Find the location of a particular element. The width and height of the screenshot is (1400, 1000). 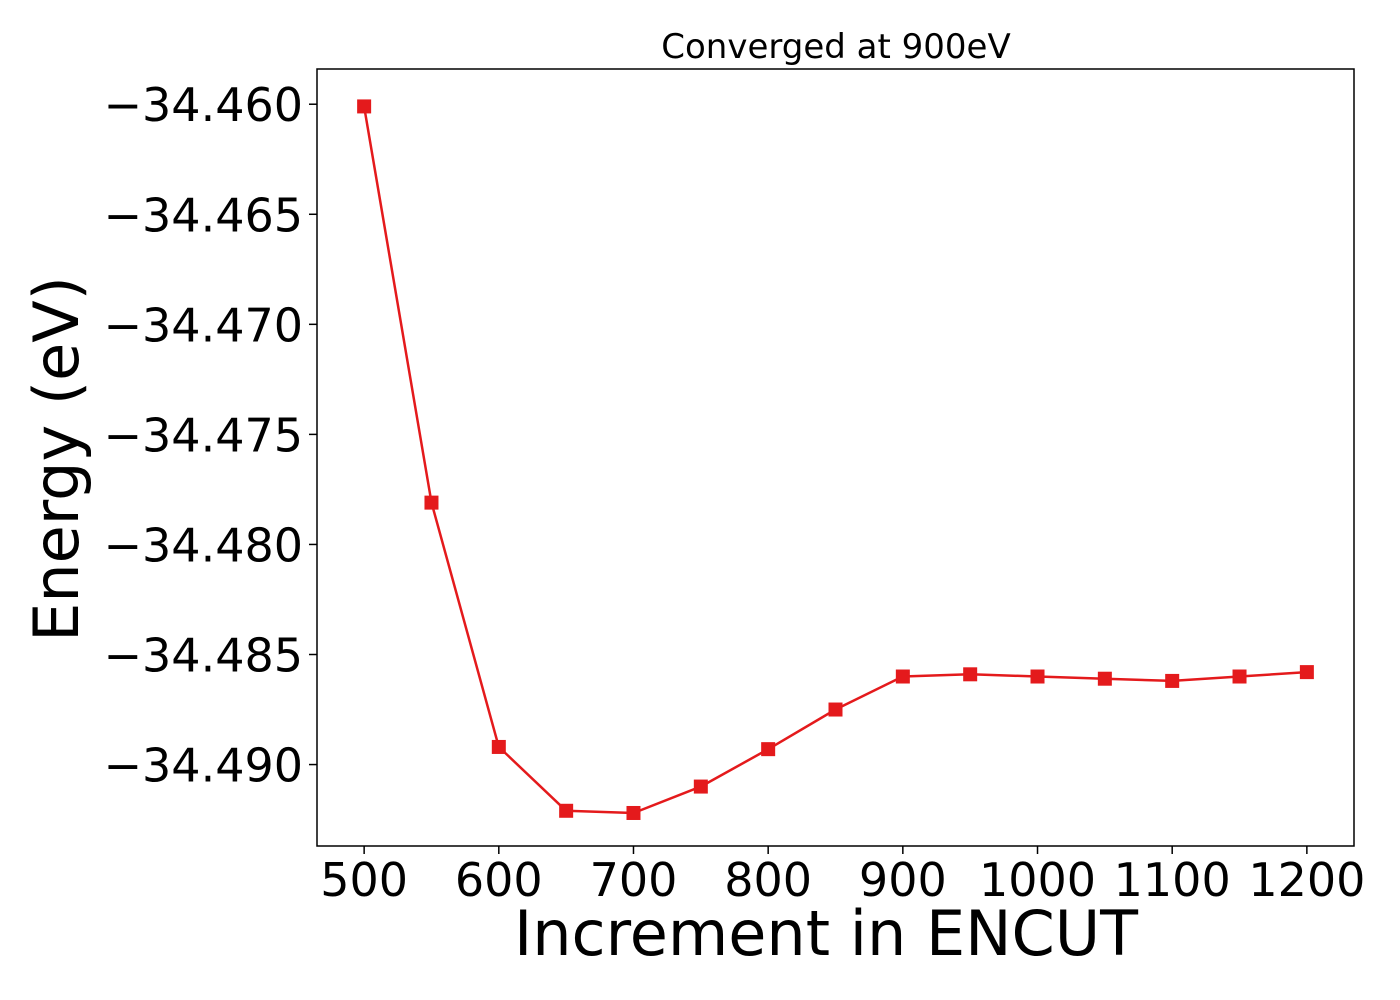

y-axis-label: Energy (eV) is located at coordinates (56, 459).